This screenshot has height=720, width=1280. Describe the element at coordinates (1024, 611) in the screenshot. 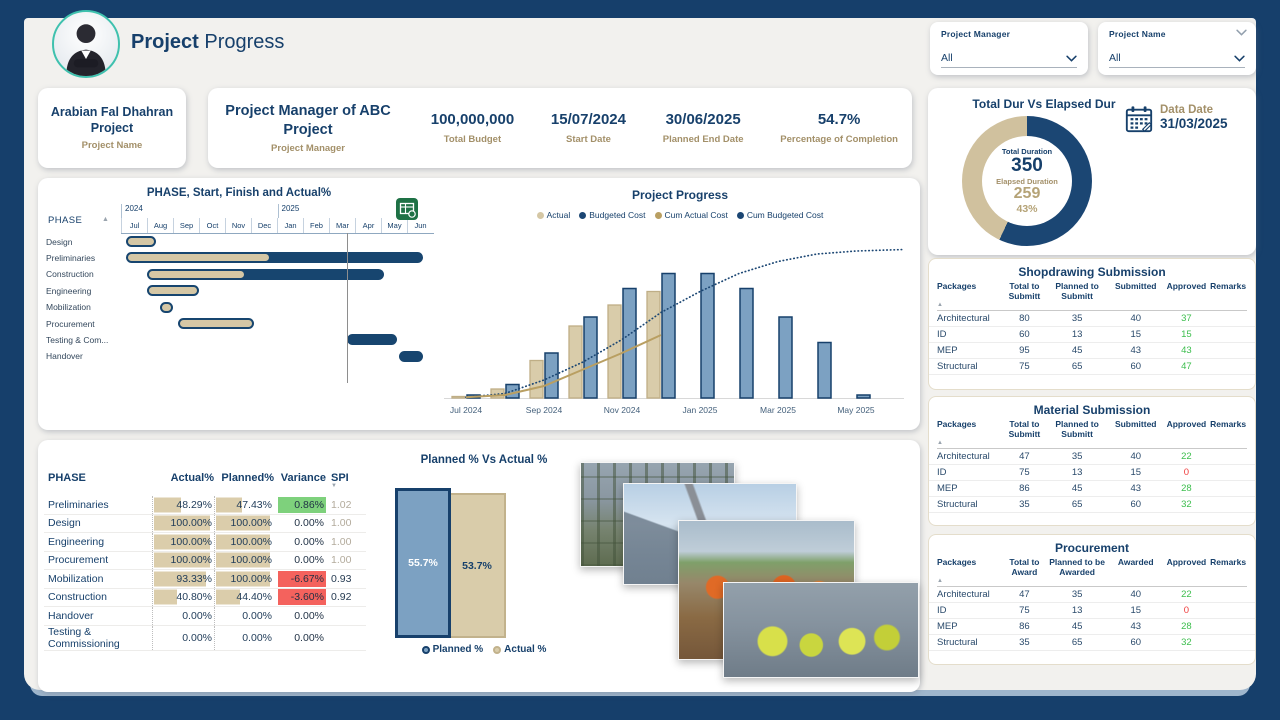

I see `cell-value: 75` at that location.